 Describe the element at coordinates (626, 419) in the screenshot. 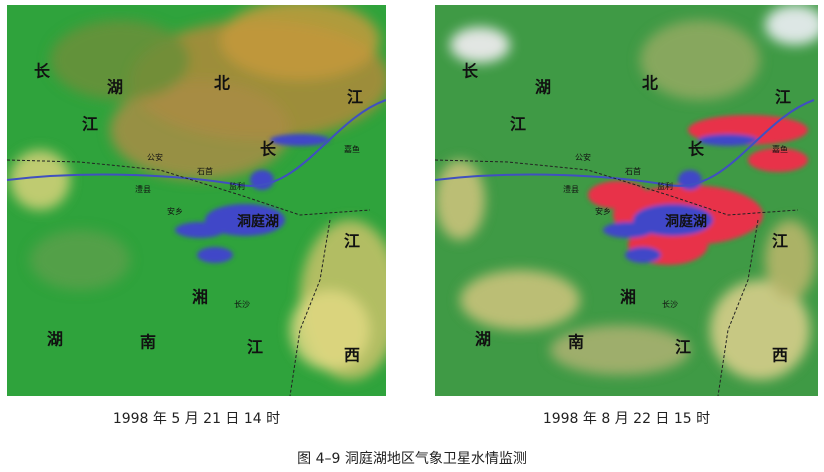

I see `panel-caption: 1998 年 8 月 22 日 15 时` at that location.